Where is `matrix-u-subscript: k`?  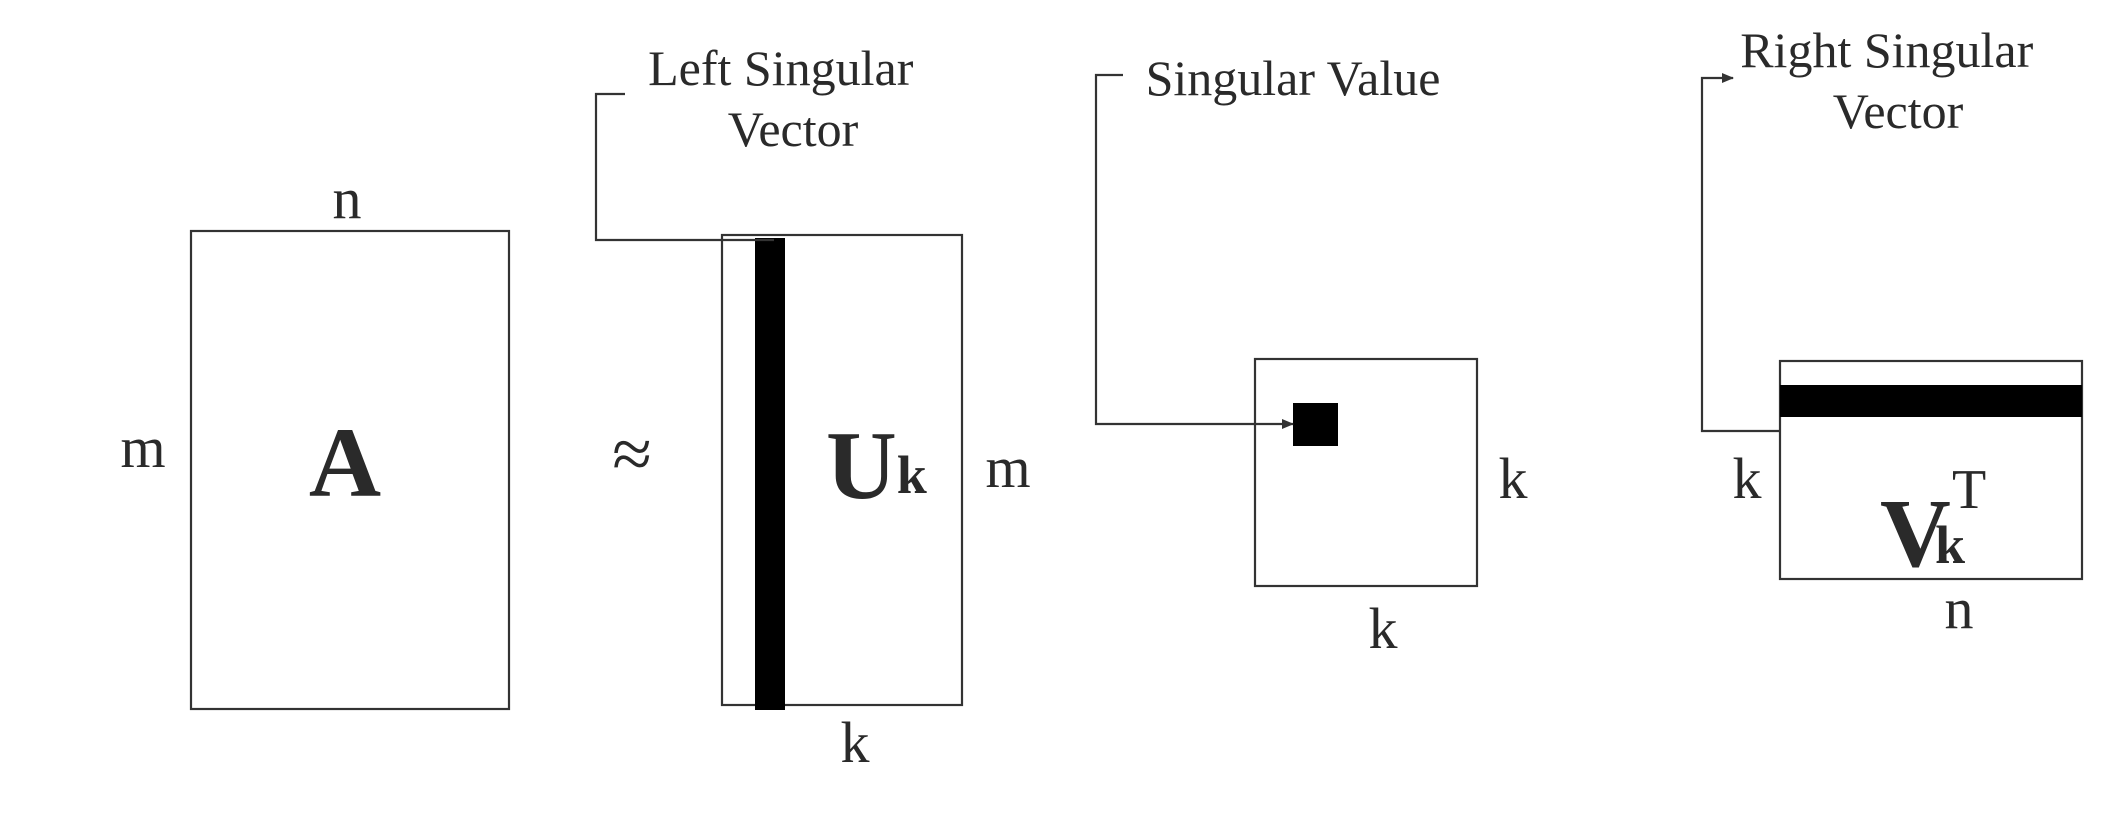
matrix-u-subscript: k is located at coordinates (912, 475).